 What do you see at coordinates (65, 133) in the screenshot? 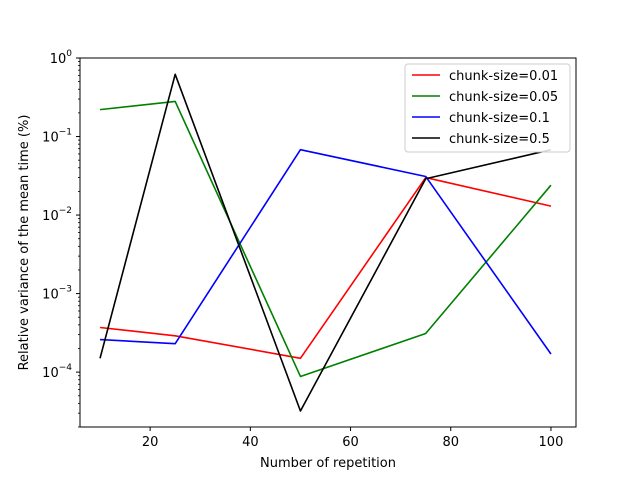
I see `y-tick-exponent: −1` at bounding box center [65, 133].